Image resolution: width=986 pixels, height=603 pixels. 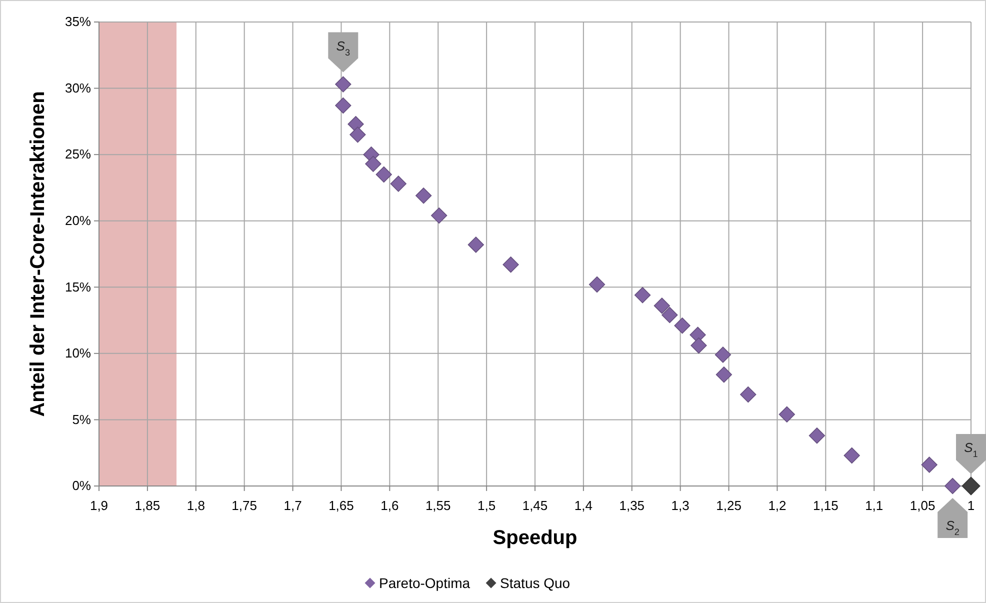 What do you see at coordinates (923, 506) in the screenshot?
I see `x-tick-label: 1,05` at bounding box center [923, 506].